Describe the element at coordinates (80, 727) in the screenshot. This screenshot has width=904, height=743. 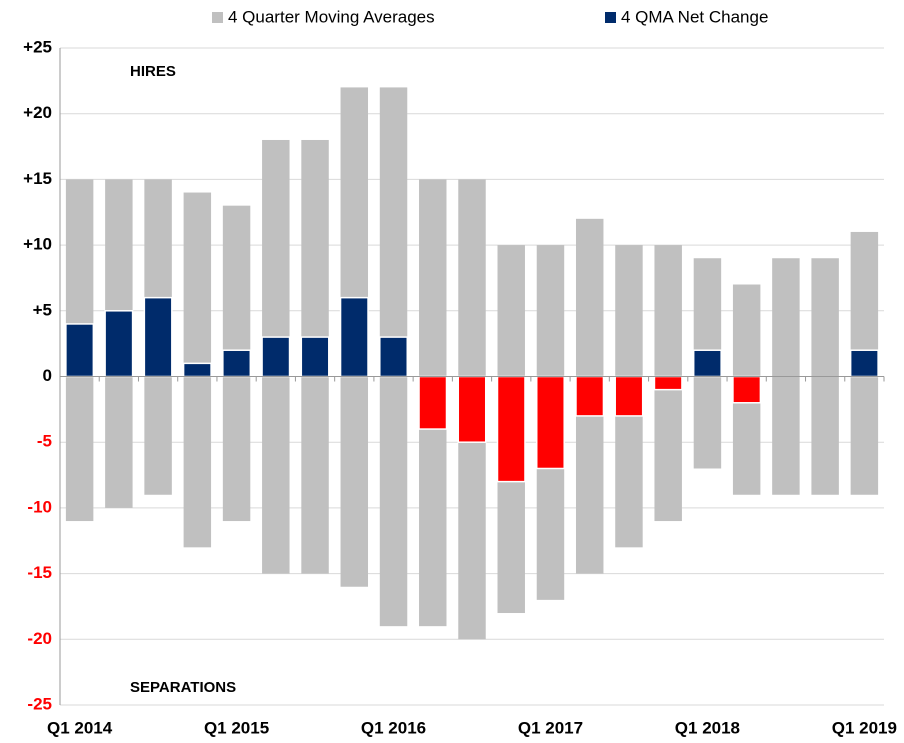
I see `x-tick-label: Q1 2014` at that location.